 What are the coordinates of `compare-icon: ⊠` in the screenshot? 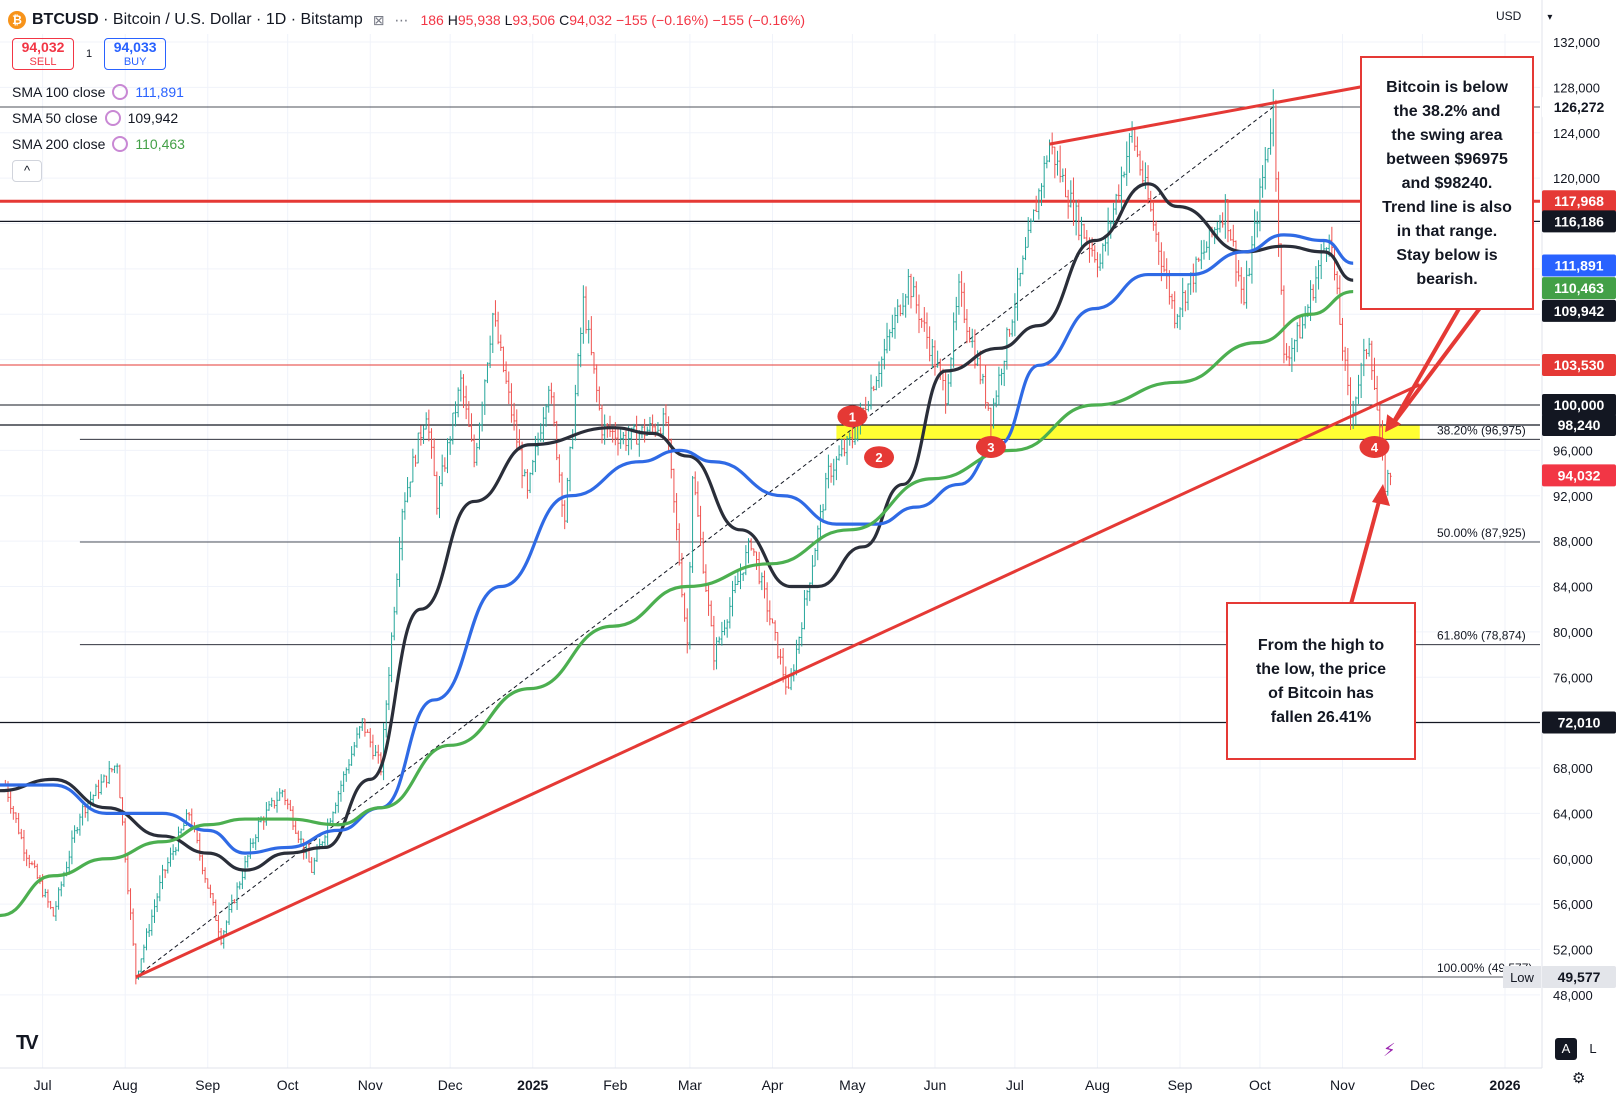 It's located at (378, 19).